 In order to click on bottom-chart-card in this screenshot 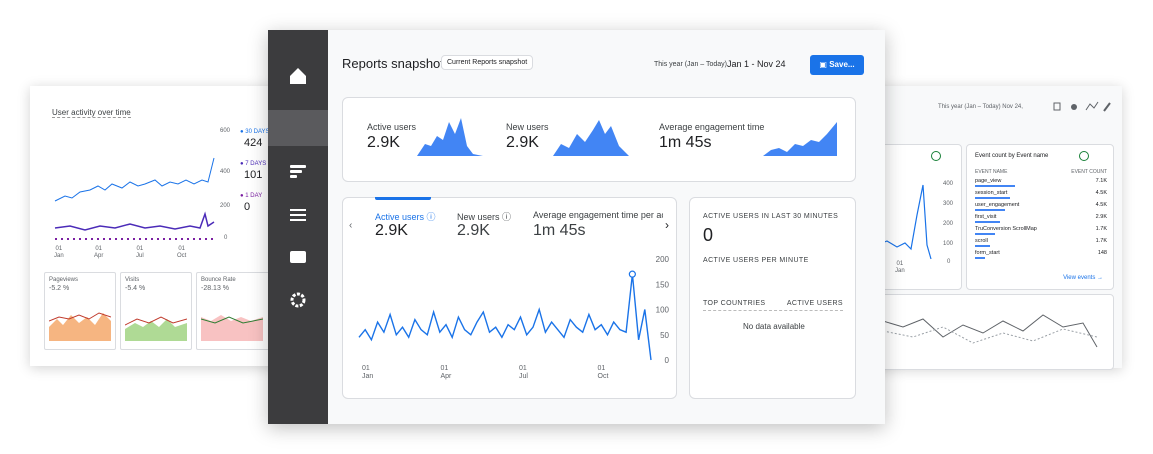, I will do `click(993, 332)`.